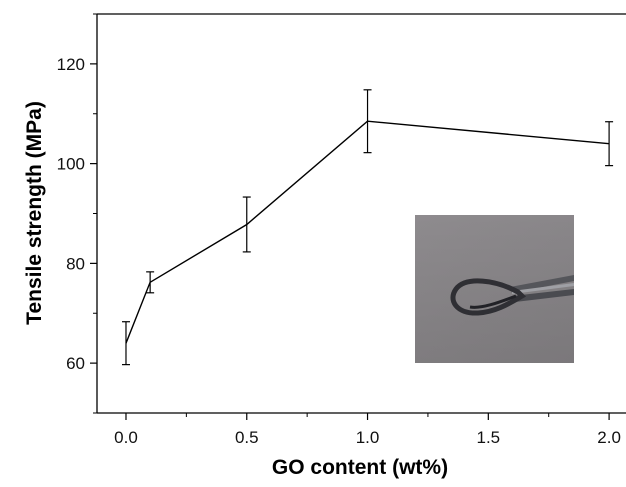  Describe the element at coordinates (360, 467) in the screenshot. I see `x-axis-label: GO content (wt%)` at that location.